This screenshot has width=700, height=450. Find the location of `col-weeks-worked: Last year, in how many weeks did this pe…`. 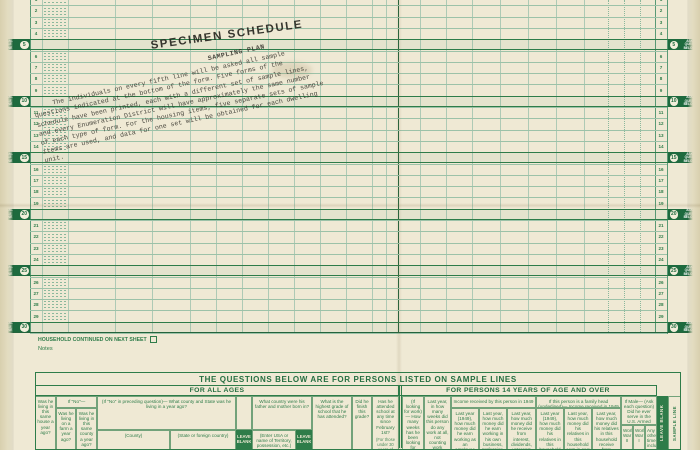

col-weeks-worked: Last year, in how many weeks did this pe… is located at coordinates (437, 423).